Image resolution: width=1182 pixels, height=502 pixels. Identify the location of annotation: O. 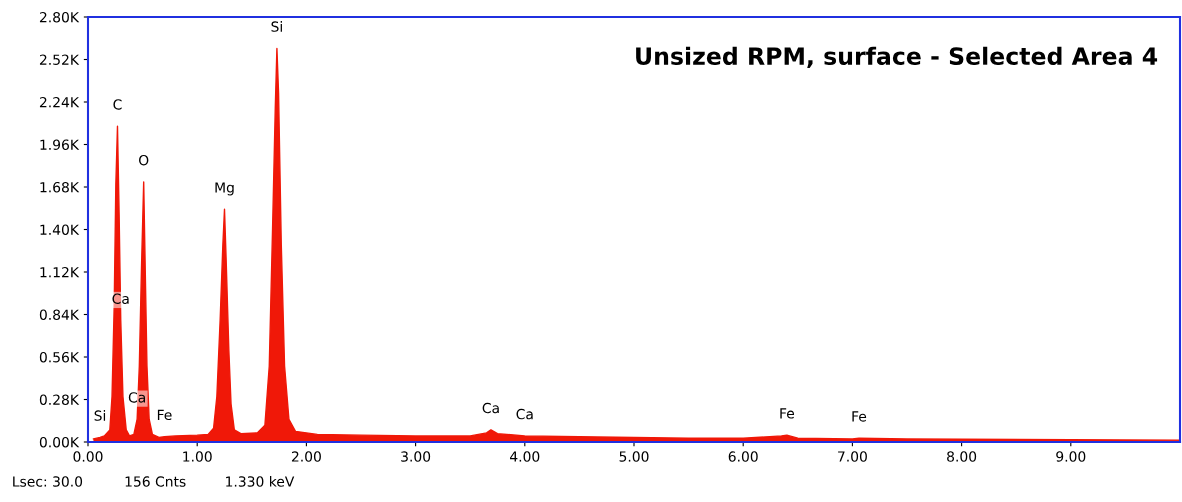
(144, 160).